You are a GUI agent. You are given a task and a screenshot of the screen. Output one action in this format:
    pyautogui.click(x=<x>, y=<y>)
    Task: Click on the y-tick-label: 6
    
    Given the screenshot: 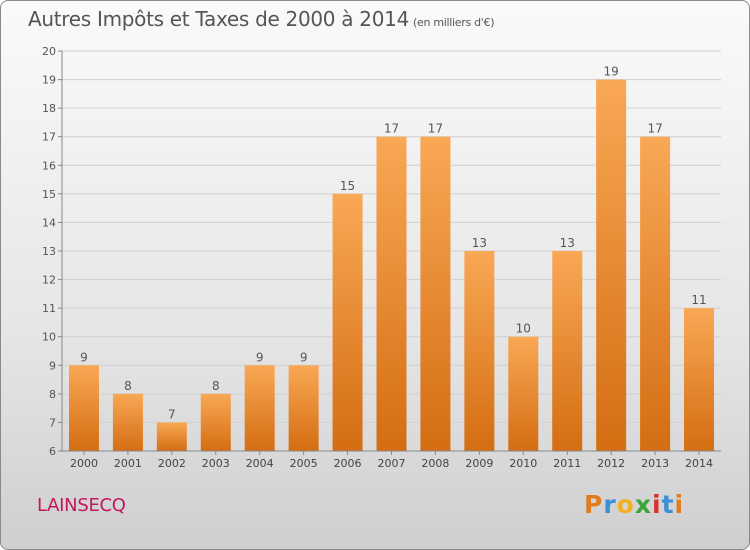 What is the action you would take?
    pyautogui.click(x=52, y=451)
    